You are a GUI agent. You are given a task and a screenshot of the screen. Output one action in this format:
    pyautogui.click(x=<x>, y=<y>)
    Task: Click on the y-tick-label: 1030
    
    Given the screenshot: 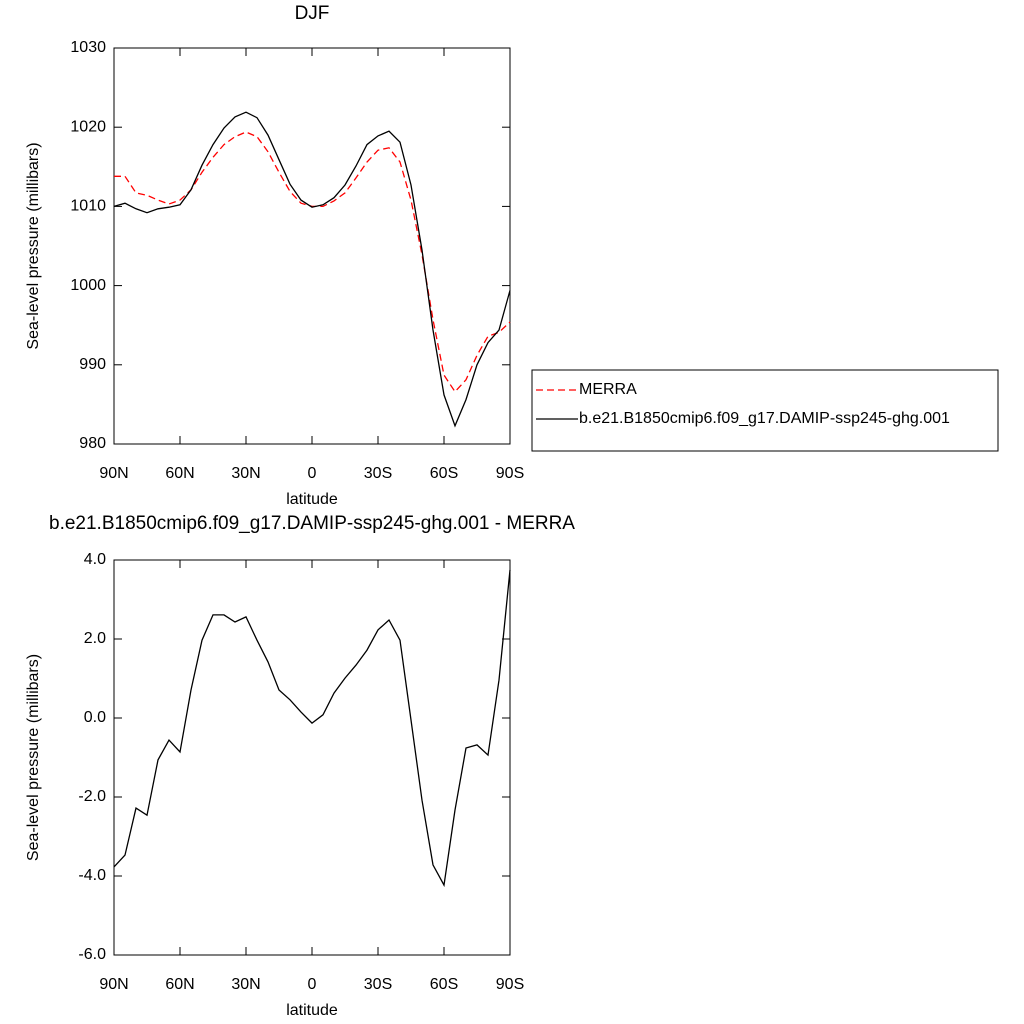 What is the action you would take?
    pyautogui.click(x=88, y=47)
    